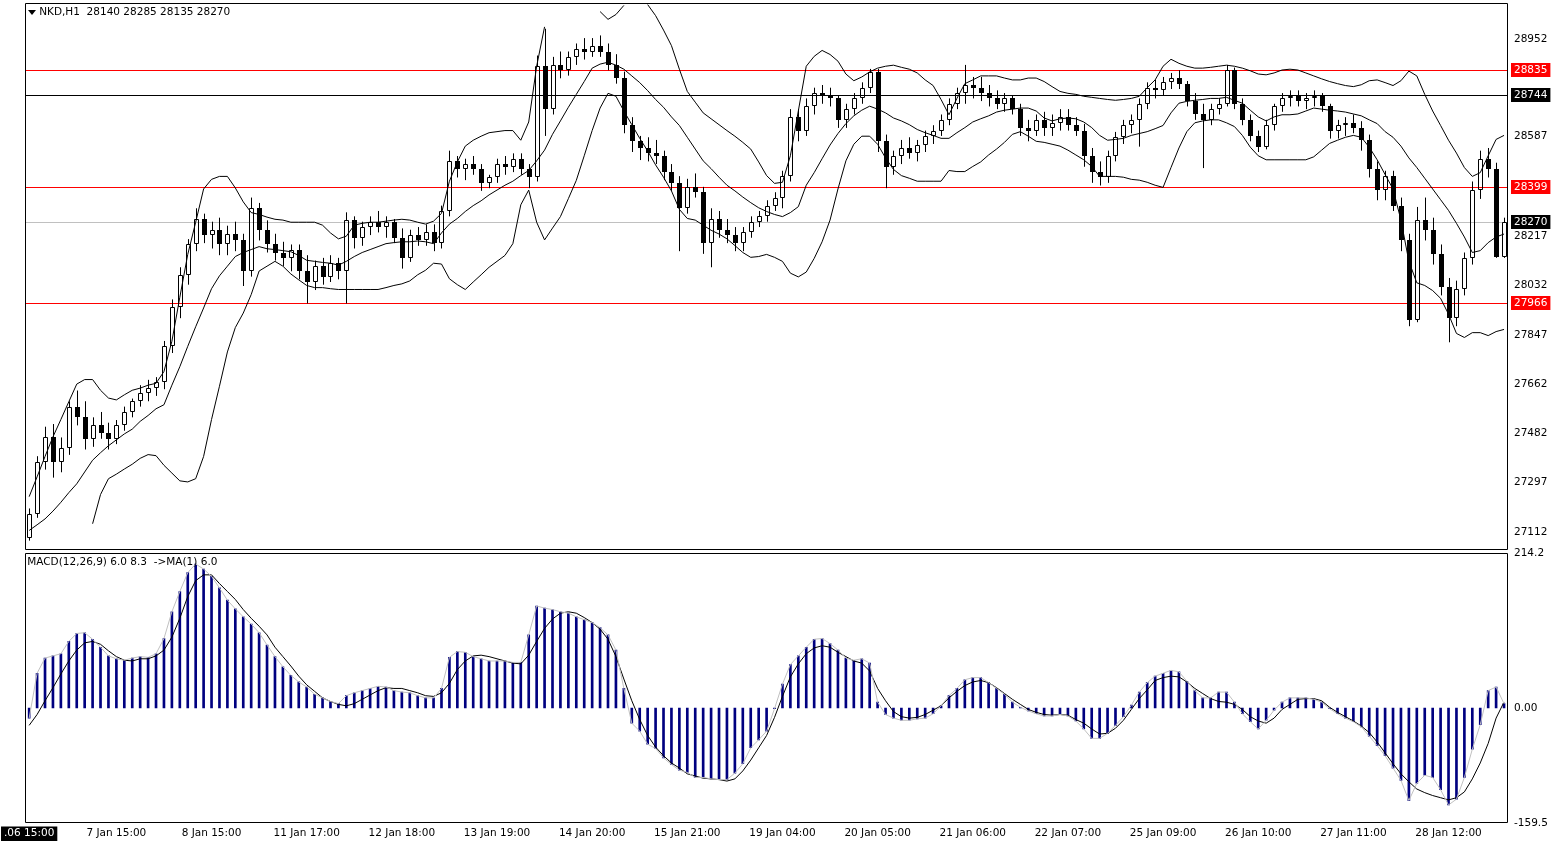 The image size is (1566, 850). Describe the element at coordinates (1529, 551) in the screenshot. I see `y-tick-label: 214.2` at that location.